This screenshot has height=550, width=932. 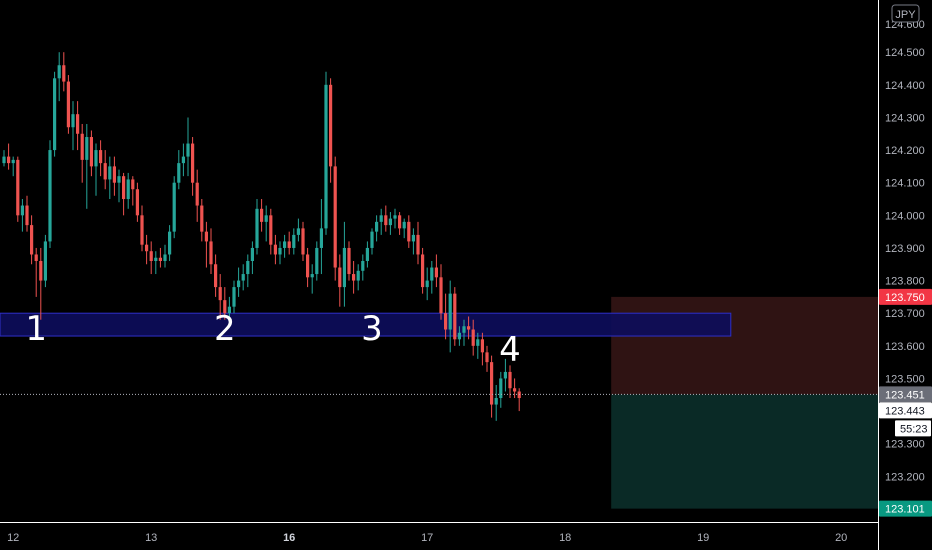 What do you see at coordinates (703, 538) in the screenshot?
I see `x-tick-label: 19` at bounding box center [703, 538].